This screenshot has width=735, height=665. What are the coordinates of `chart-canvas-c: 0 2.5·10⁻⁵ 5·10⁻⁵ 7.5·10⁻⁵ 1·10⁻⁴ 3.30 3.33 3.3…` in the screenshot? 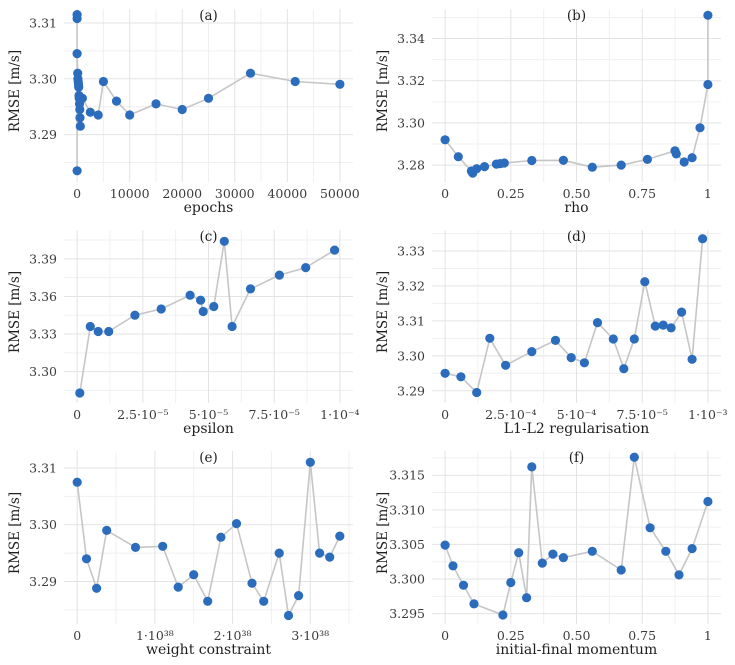 It's located at (194, 326).